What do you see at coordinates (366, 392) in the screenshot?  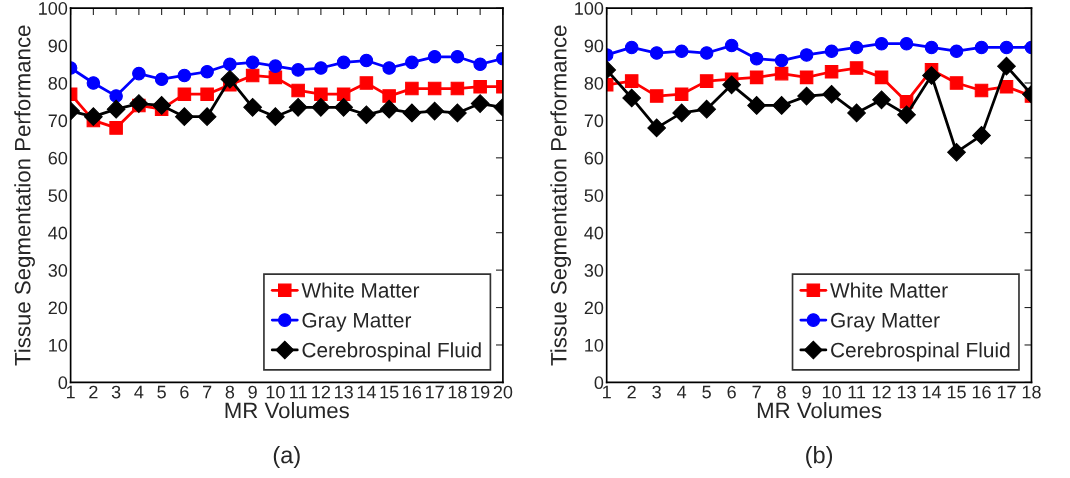 I see `x-tick-label: 14` at bounding box center [366, 392].